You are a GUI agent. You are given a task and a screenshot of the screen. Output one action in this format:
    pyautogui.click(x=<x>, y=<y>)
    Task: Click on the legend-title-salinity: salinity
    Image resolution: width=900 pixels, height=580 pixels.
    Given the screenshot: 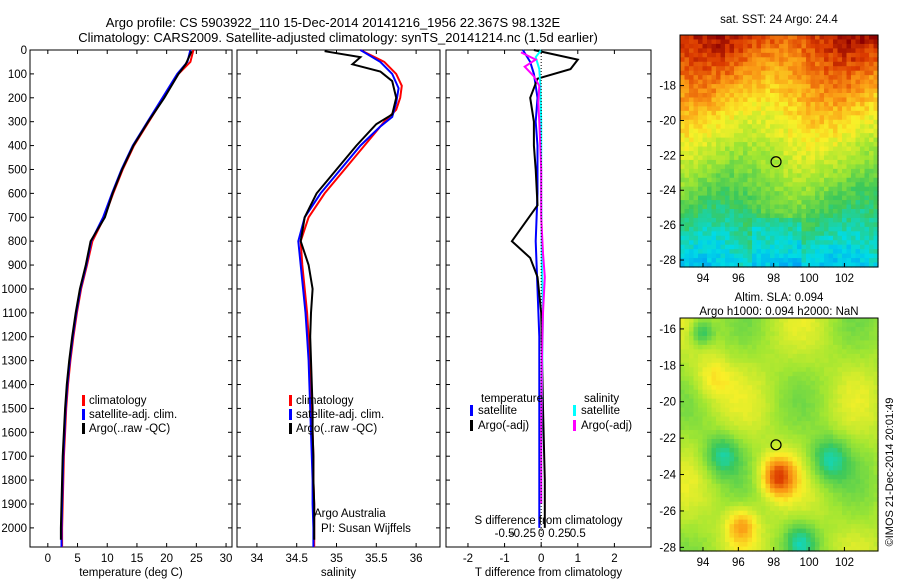 What is the action you would take?
    pyautogui.click(x=601, y=399)
    